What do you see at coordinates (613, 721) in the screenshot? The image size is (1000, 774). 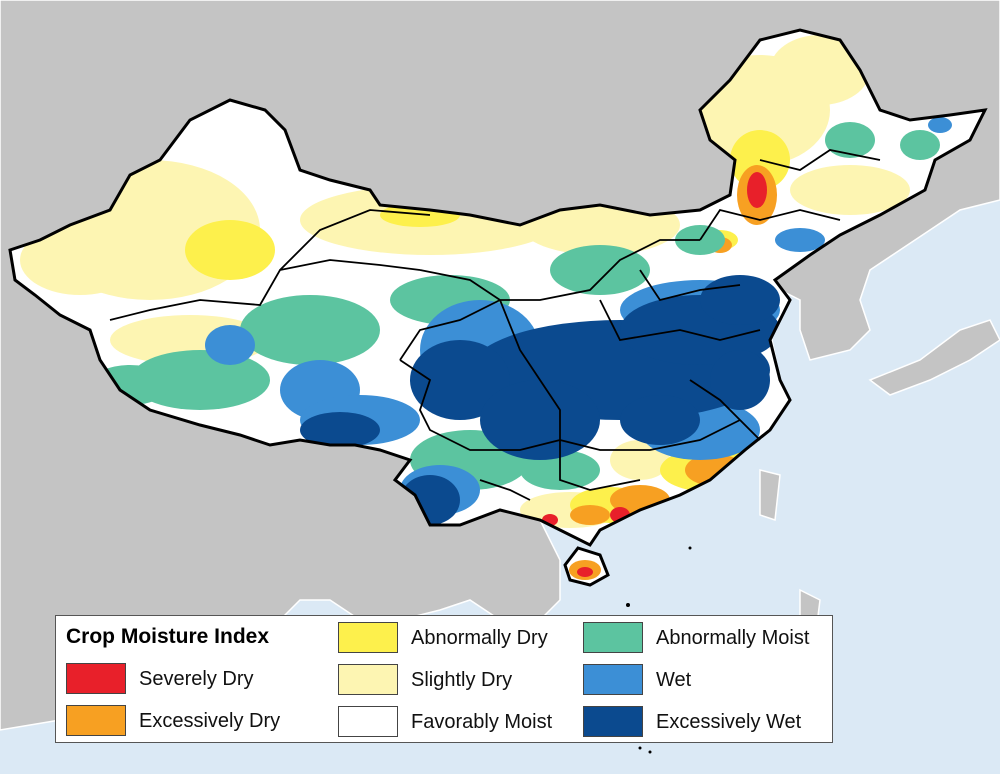 I see `swatch-excessively-wet` at bounding box center [613, 721].